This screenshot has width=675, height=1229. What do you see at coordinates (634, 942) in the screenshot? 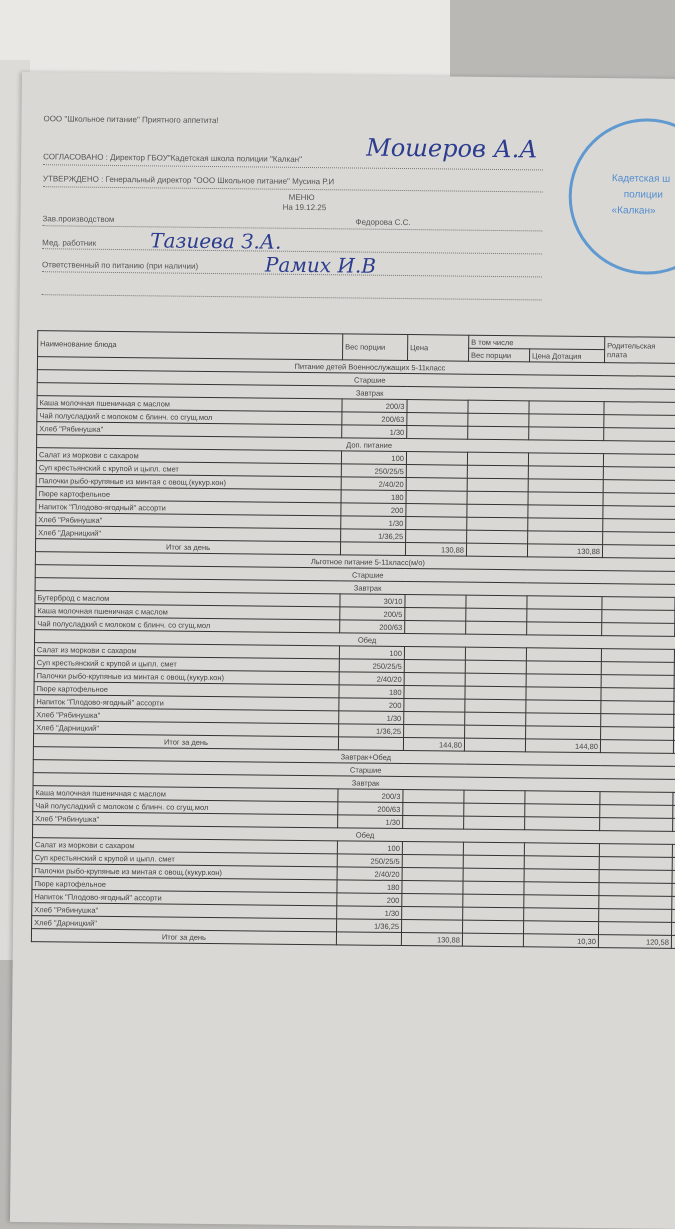
I see `total-parent-fee: 120,58` at bounding box center [634, 942].